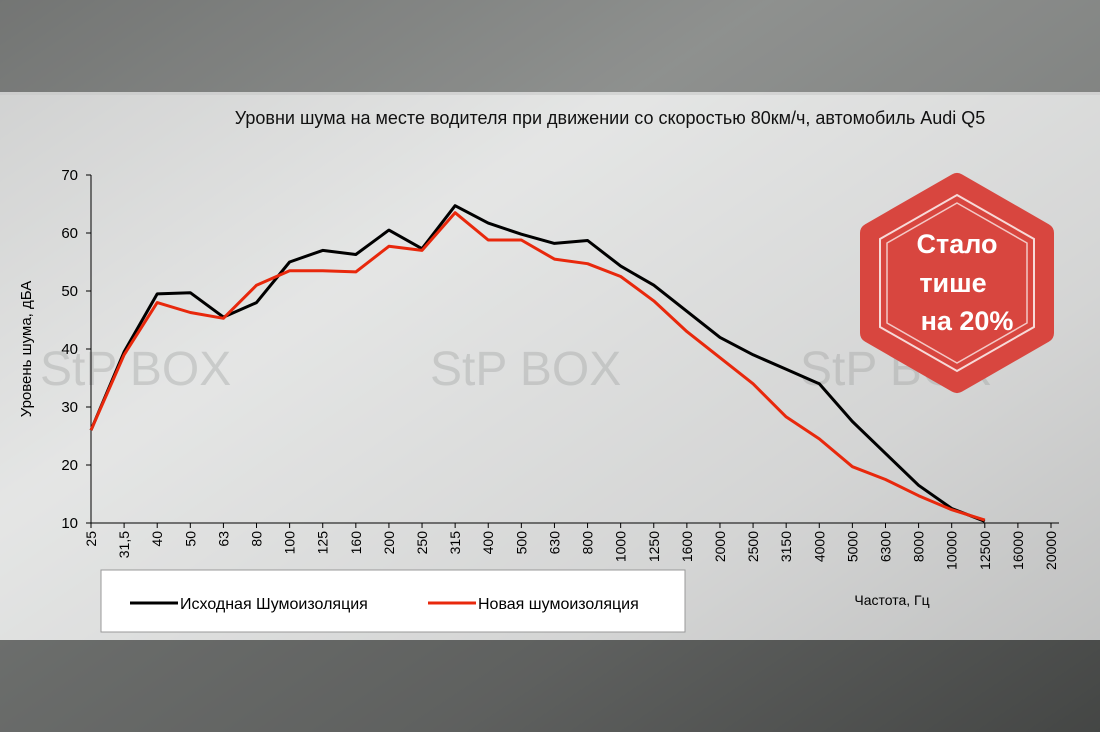 Image resolution: width=1100 pixels, height=737 pixels. Describe the element at coordinates (687, 546) in the screenshot. I see `x-tick-label: 1600` at that location.